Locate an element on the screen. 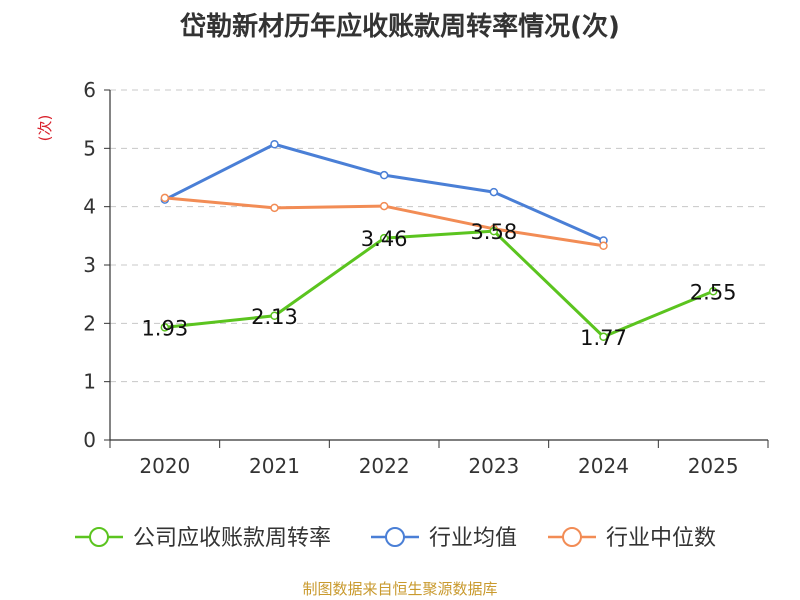  data-label: 2.55 is located at coordinates (713, 292).